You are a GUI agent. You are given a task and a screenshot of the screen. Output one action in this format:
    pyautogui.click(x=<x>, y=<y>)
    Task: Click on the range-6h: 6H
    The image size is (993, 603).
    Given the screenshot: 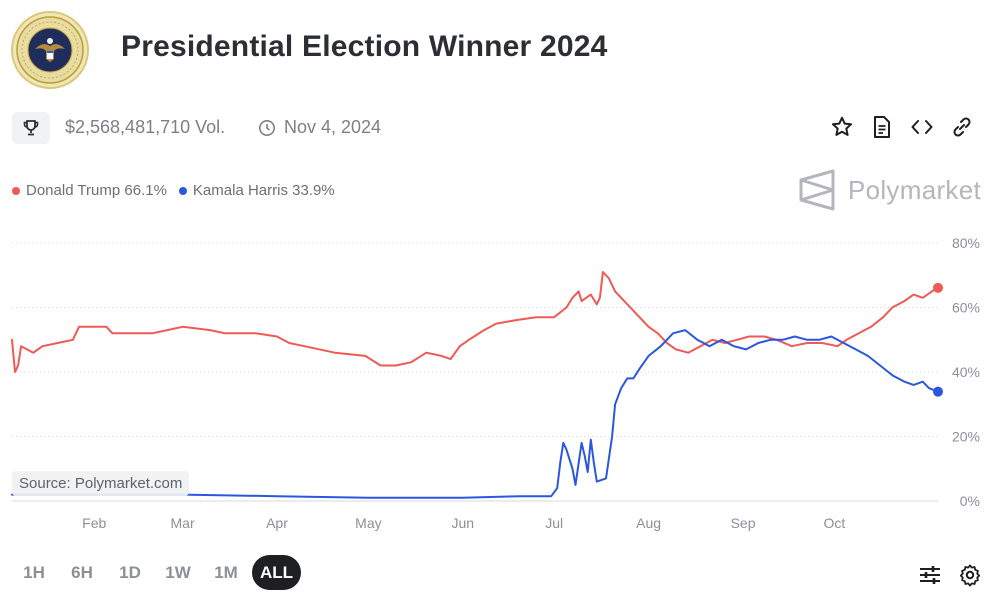 What is the action you would take?
    pyautogui.click(x=82, y=572)
    